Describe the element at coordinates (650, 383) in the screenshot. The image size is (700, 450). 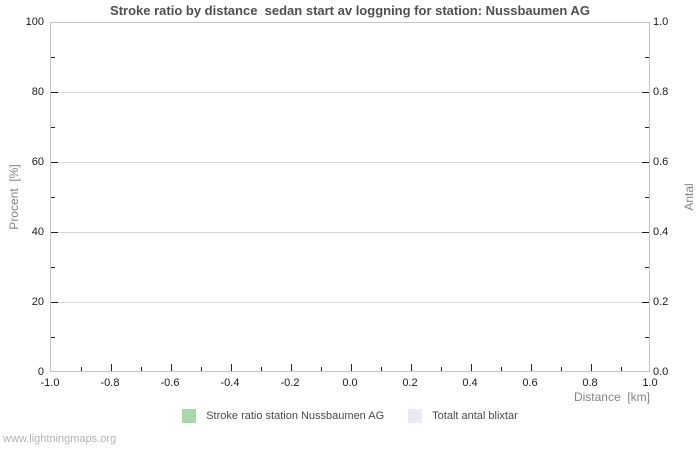
I see `x-axis-tick-label: 1.0` at that location.